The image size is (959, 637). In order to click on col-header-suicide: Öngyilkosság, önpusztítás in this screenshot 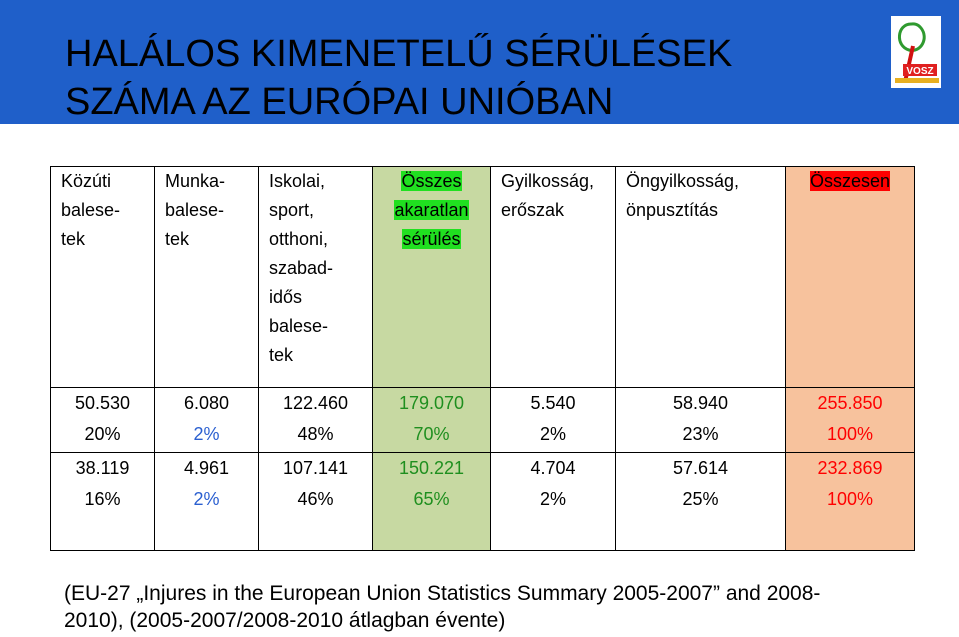, I will do `click(700, 277)`.